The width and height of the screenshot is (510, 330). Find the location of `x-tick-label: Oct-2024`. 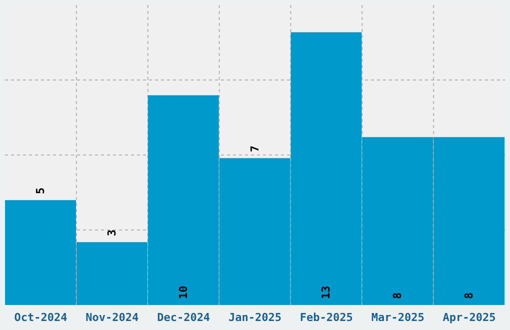

x-tick-label: Oct-2024 is located at coordinates (41, 317).